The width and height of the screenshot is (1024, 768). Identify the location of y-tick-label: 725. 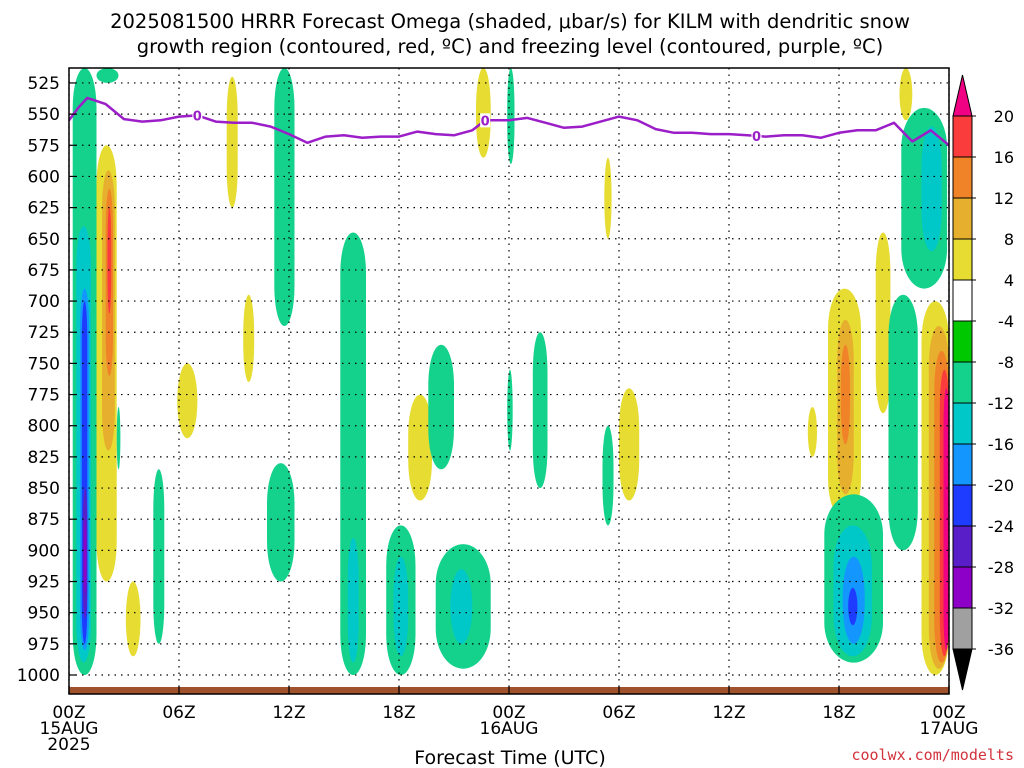
(44, 333).